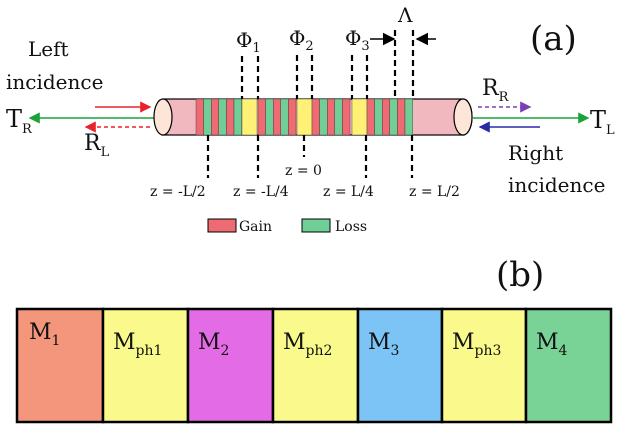 The width and height of the screenshot is (627, 431). What do you see at coordinates (44, 334) in the screenshot?
I see `block-label-1: M1` at bounding box center [44, 334].